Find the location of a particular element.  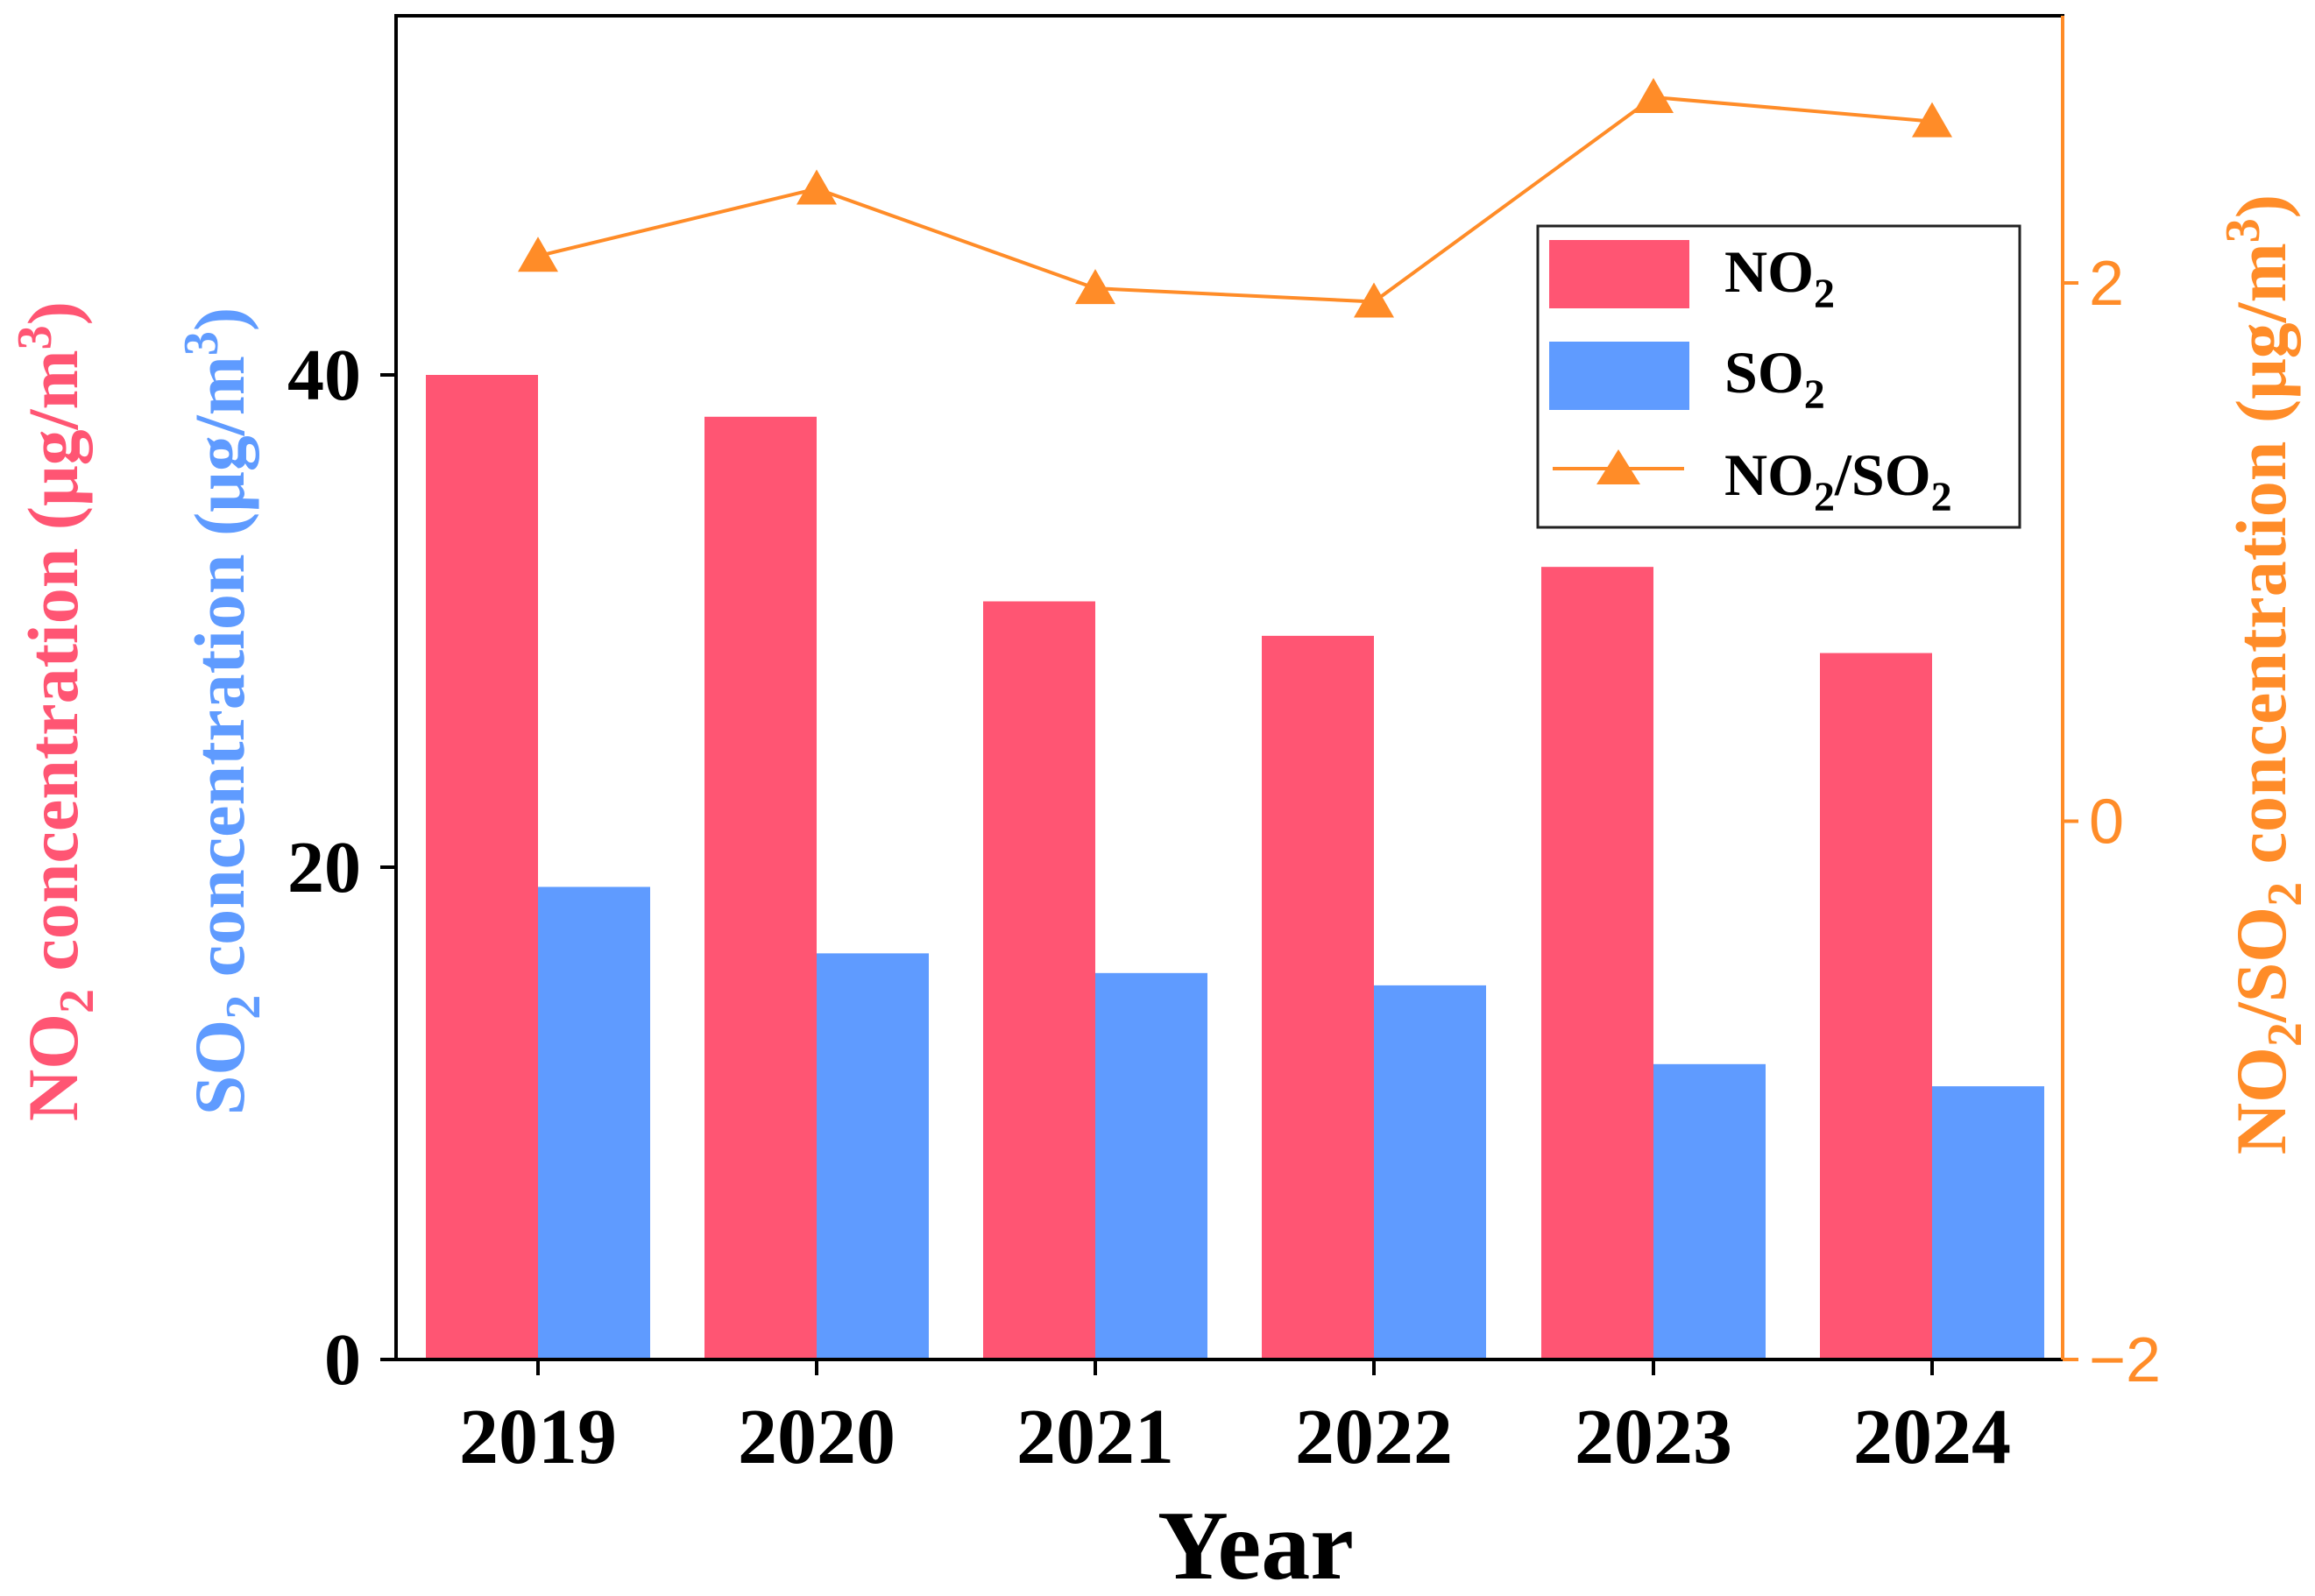

right-tick-label-2: 2 is located at coordinates (2107, 284).